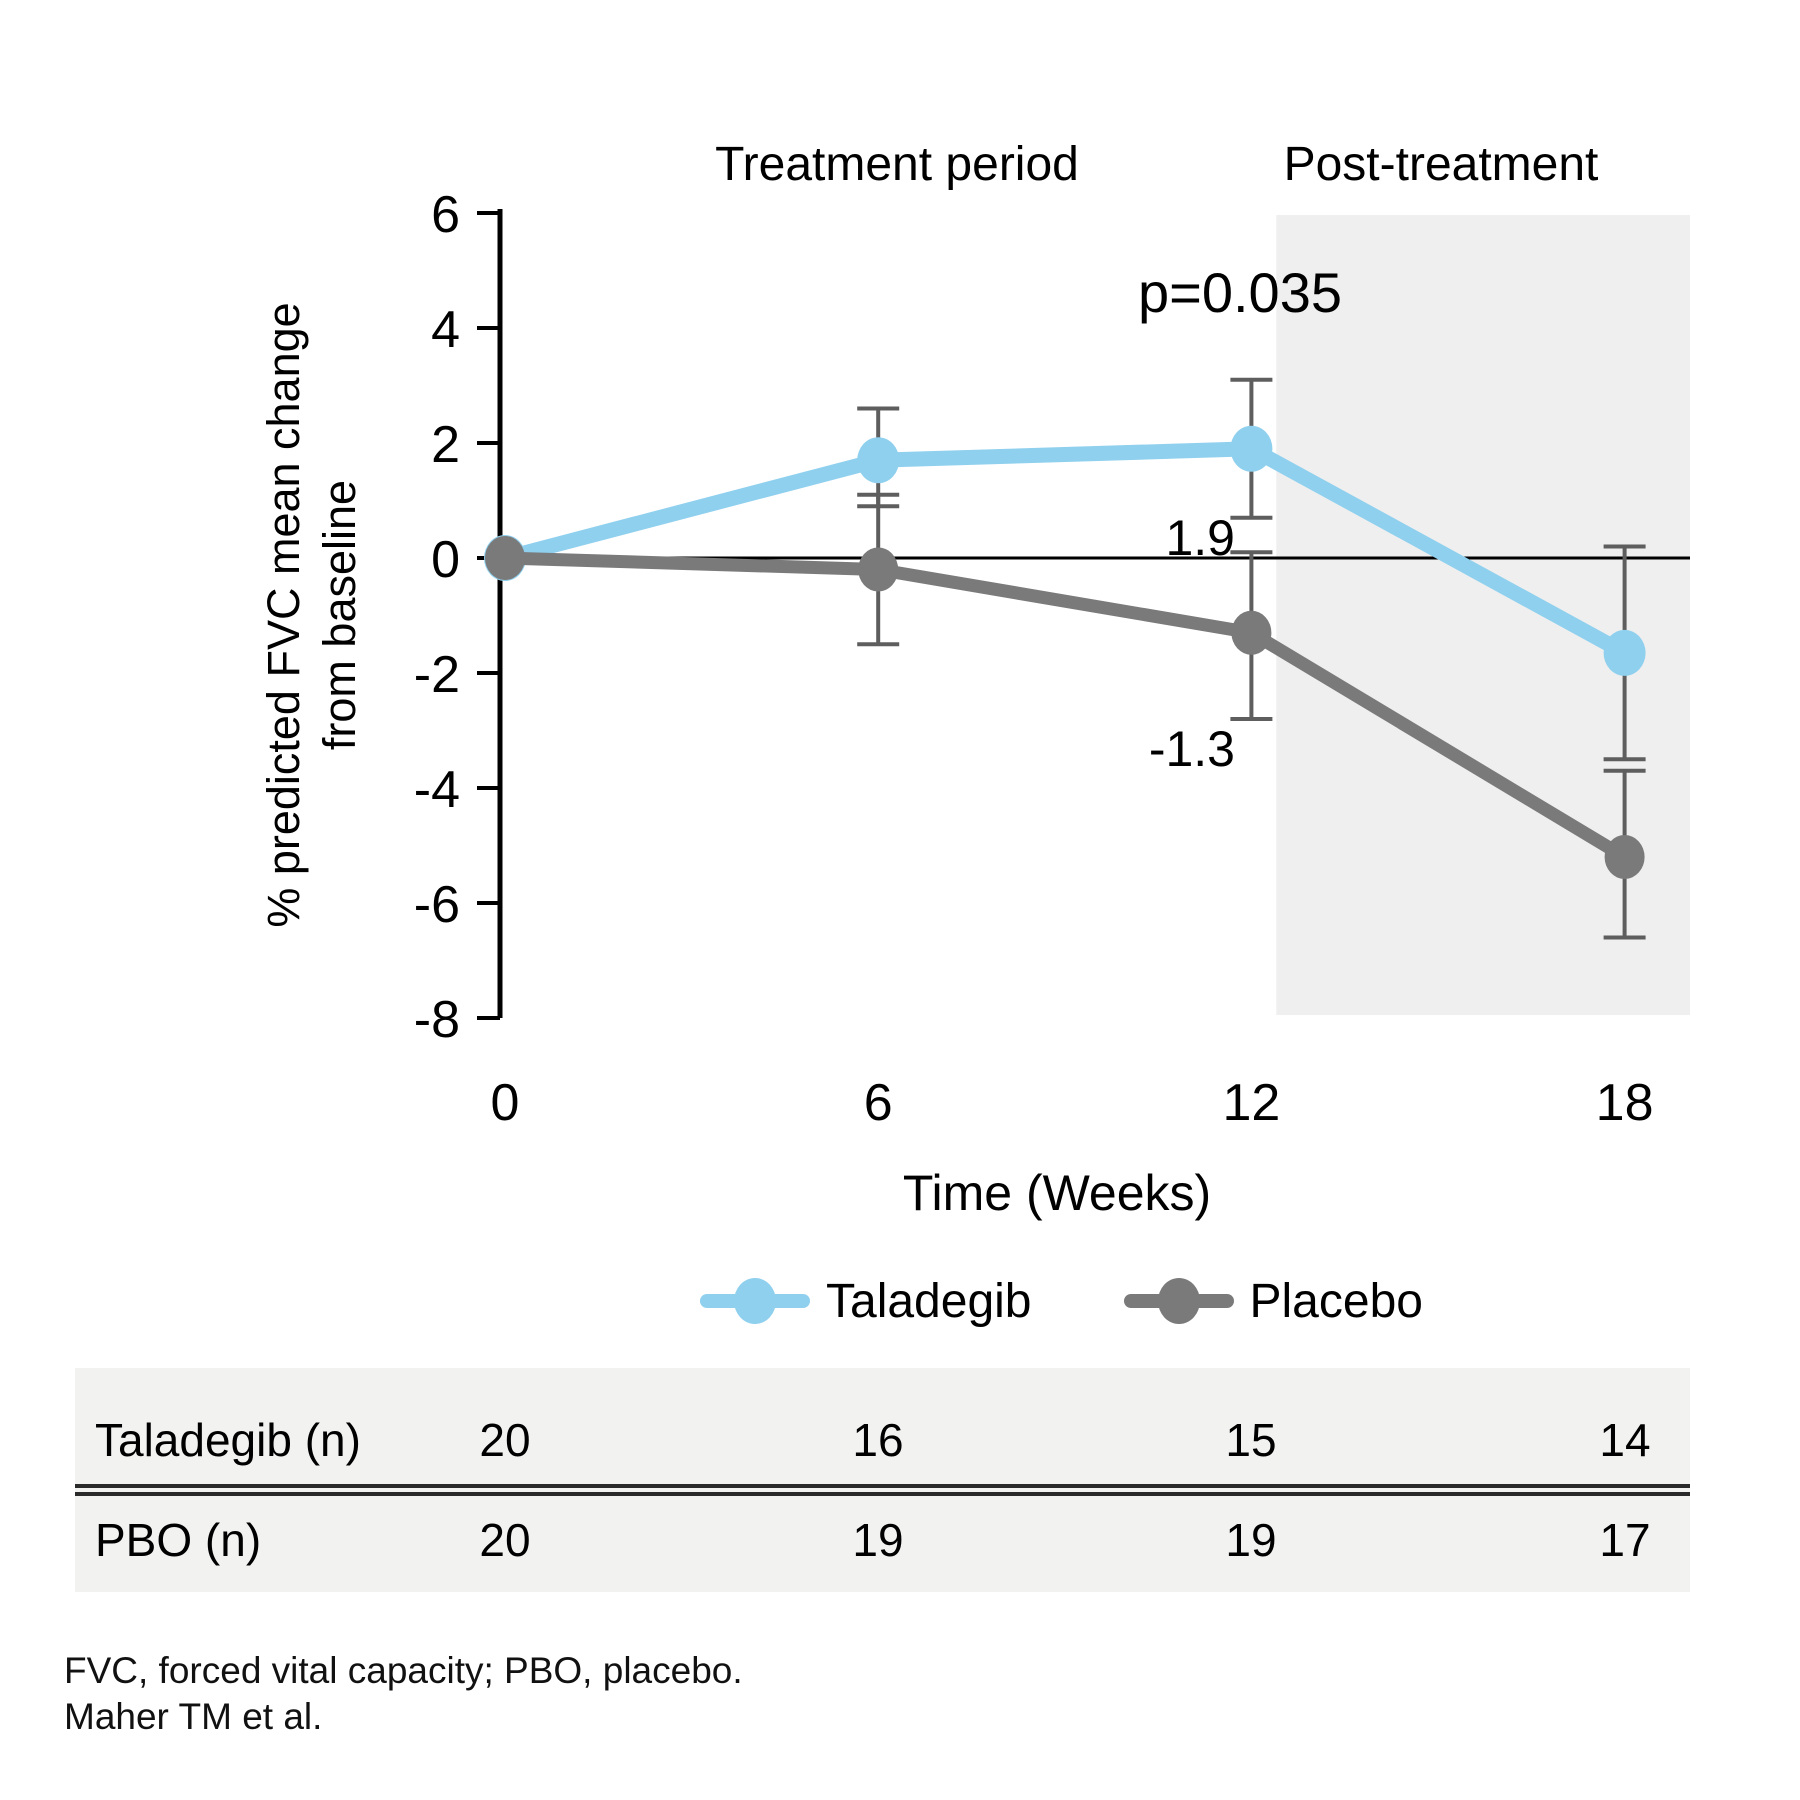 This screenshot has width=1800, height=1800. What do you see at coordinates (339, 615) in the screenshot?
I see `y-axis-title-line2: from baseline` at bounding box center [339, 615].